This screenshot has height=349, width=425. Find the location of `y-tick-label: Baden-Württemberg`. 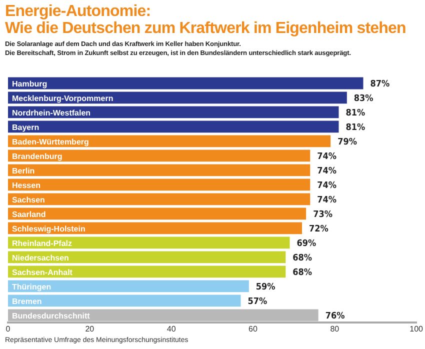

y-tick-label: Baden-Württemberg is located at coordinates (51, 141).